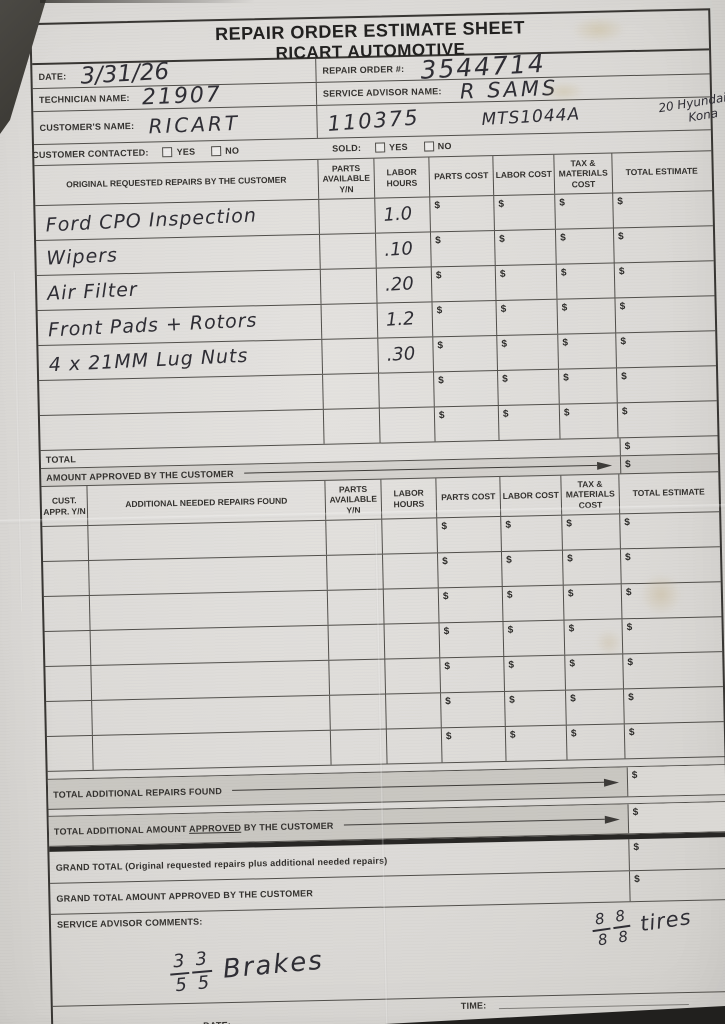  What do you see at coordinates (194, 124) in the screenshot?
I see `handwritten-customer-name: RICART` at bounding box center [194, 124].